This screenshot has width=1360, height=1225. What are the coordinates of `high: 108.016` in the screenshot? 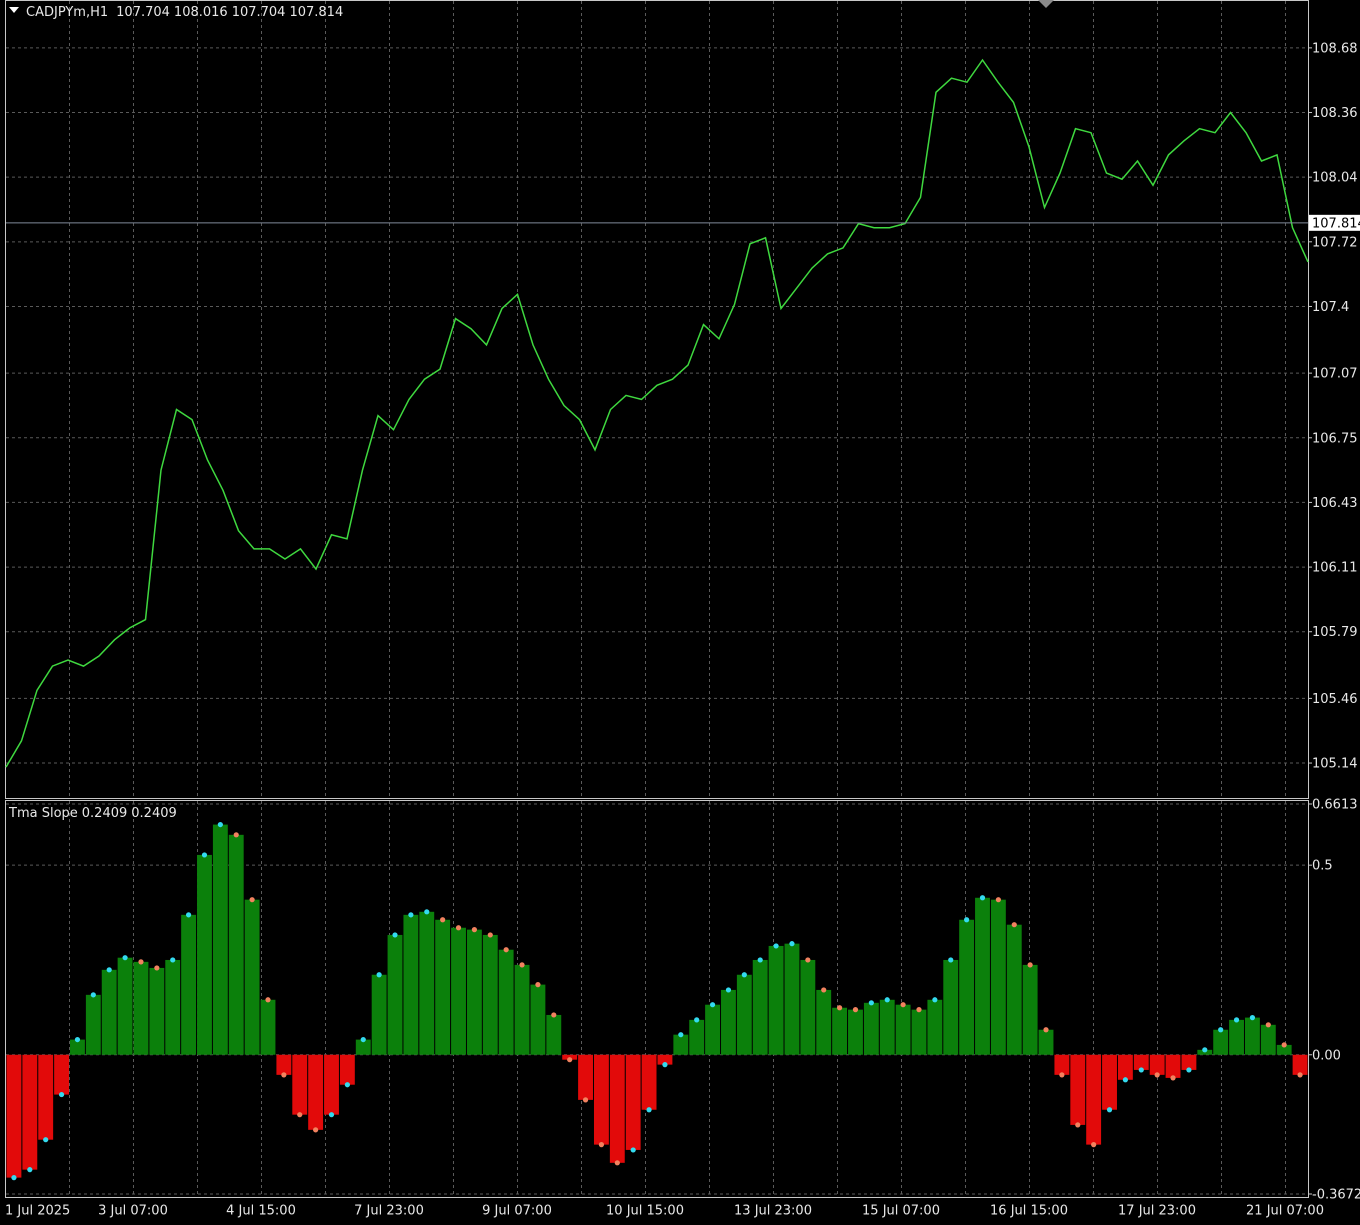 It's located at (201, 12).